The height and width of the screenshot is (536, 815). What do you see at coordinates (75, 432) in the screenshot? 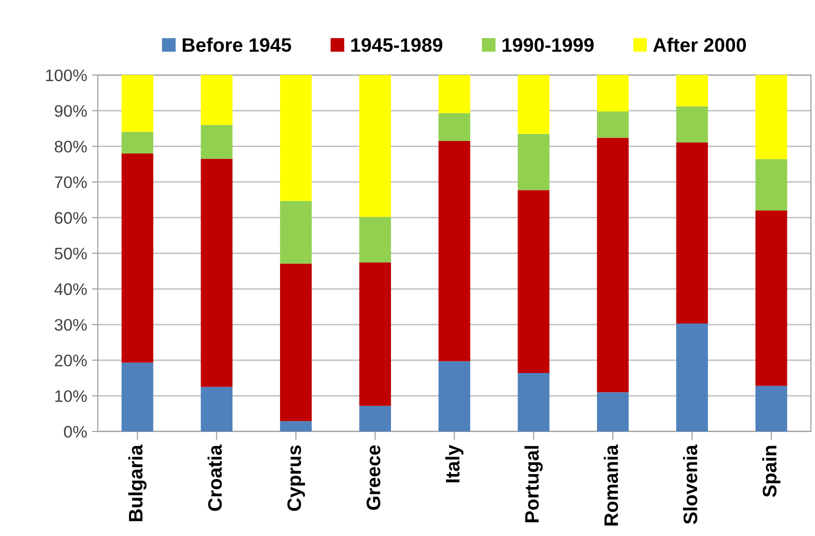
I see `y-tick-label: 0%` at bounding box center [75, 432].